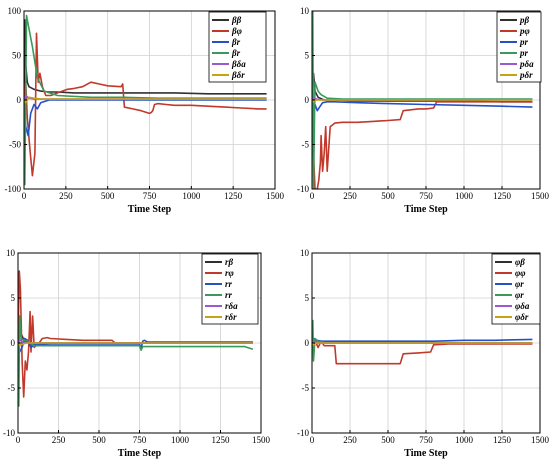 The height and width of the screenshot is (471, 550). I want to click on legend-label: pβ, so click(524, 20).